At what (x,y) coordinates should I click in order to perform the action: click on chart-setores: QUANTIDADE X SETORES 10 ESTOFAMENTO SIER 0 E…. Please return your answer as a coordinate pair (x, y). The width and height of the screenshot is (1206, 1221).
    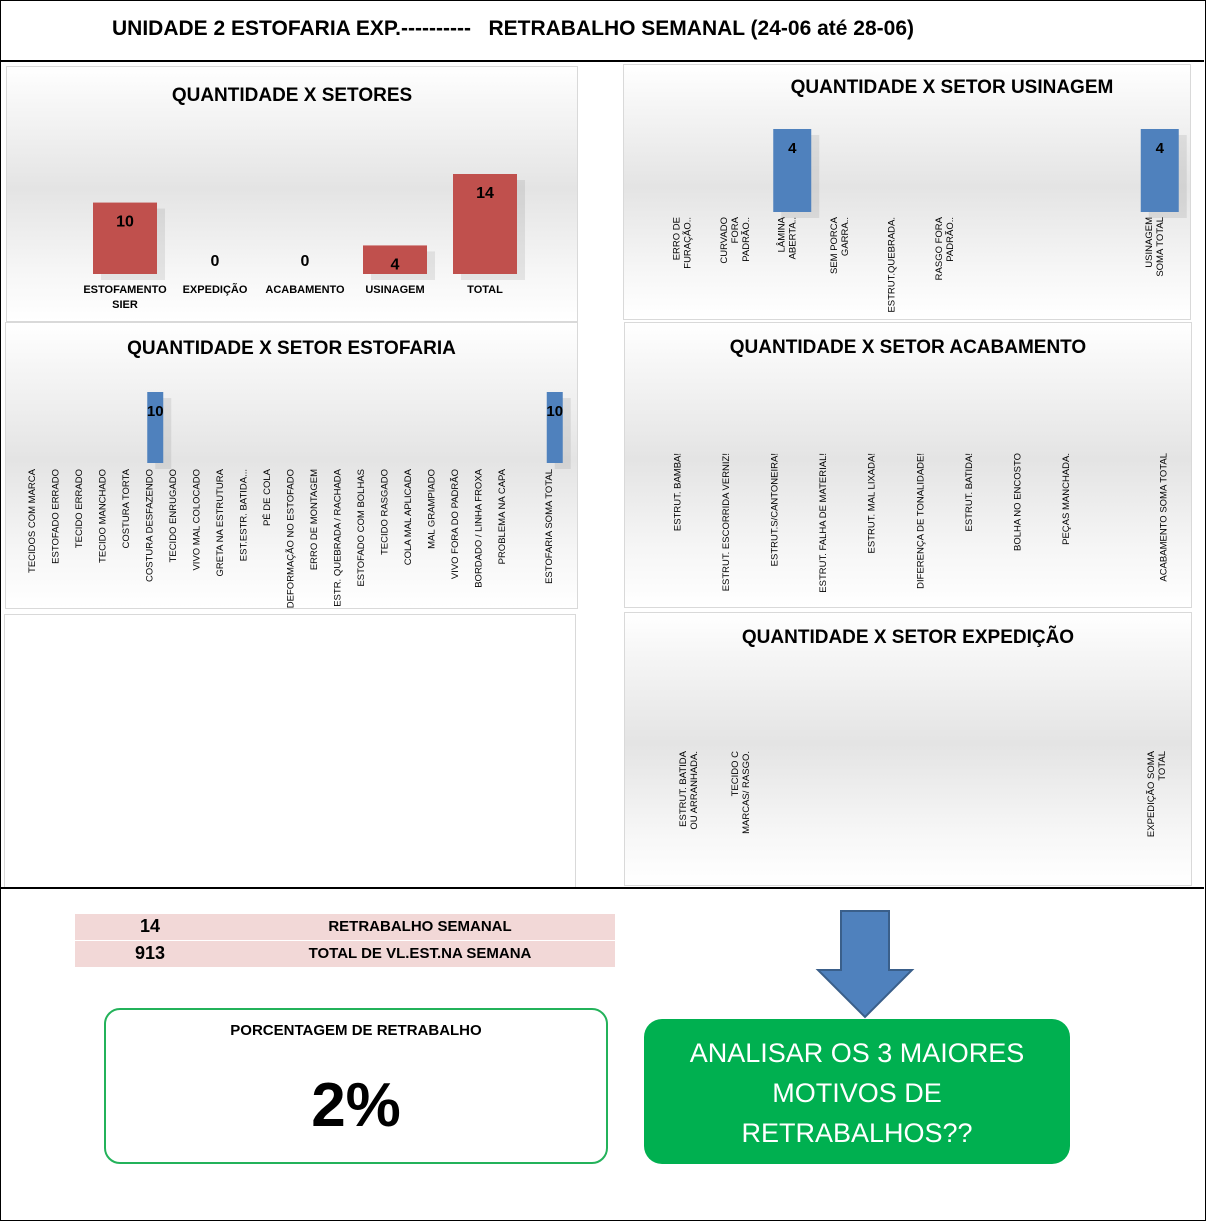
    Looking at the image, I should click on (292, 194).